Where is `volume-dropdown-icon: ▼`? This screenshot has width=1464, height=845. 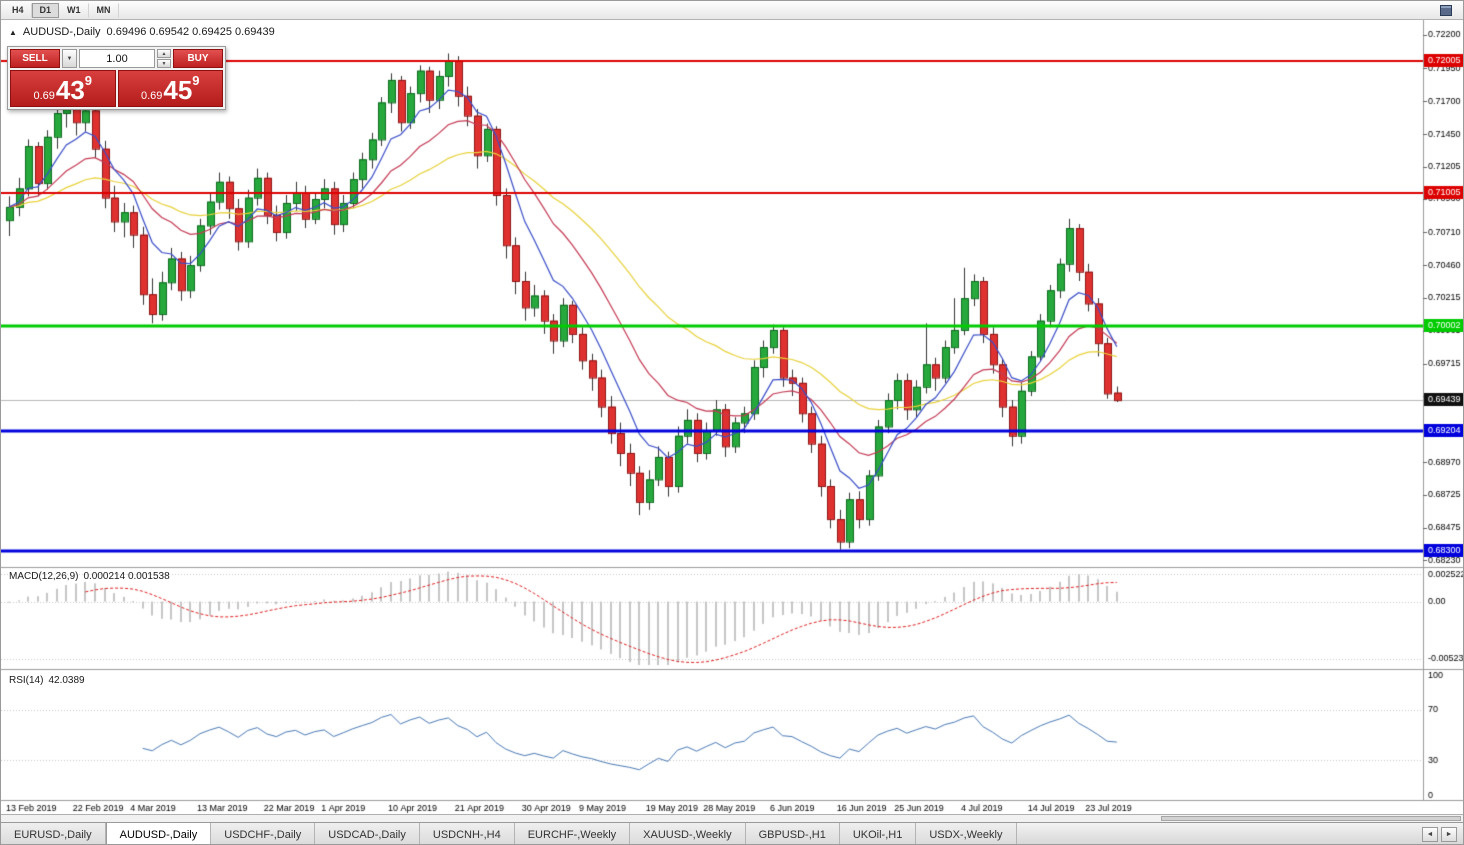 volume-dropdown-icon: ▼ is located at coordinates (69, 58).